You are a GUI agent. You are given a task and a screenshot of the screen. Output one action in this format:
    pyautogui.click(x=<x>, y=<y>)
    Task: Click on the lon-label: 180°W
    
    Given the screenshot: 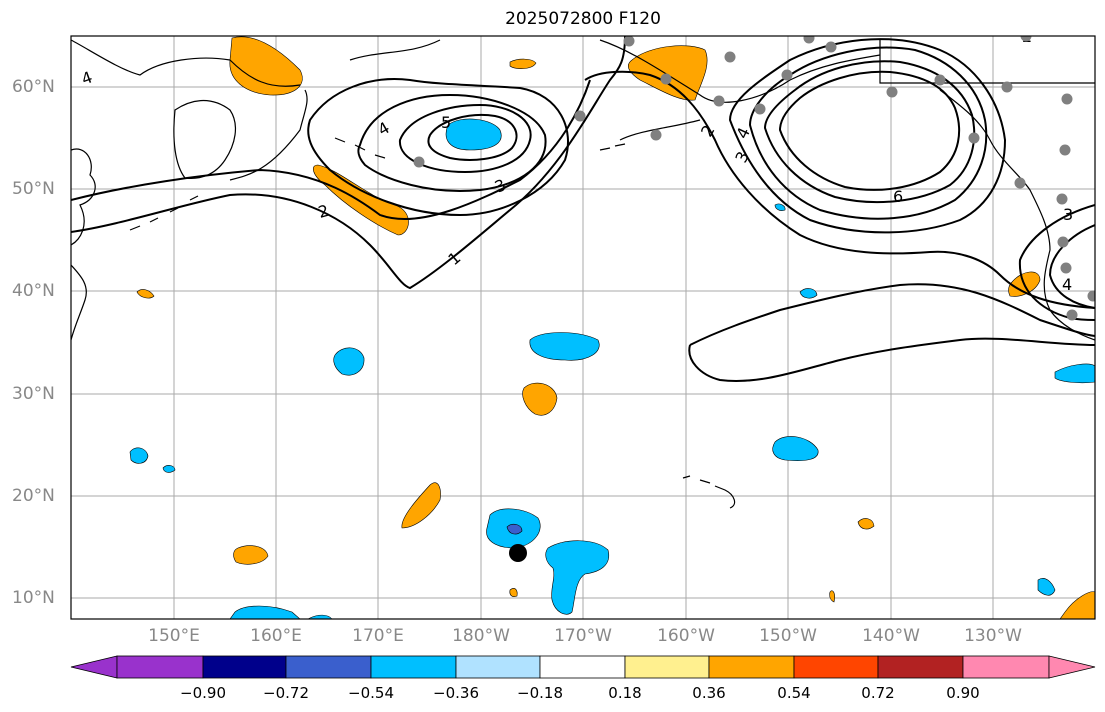 What is the action you would take?
    pyautogui.click(x=481, y=636)
    